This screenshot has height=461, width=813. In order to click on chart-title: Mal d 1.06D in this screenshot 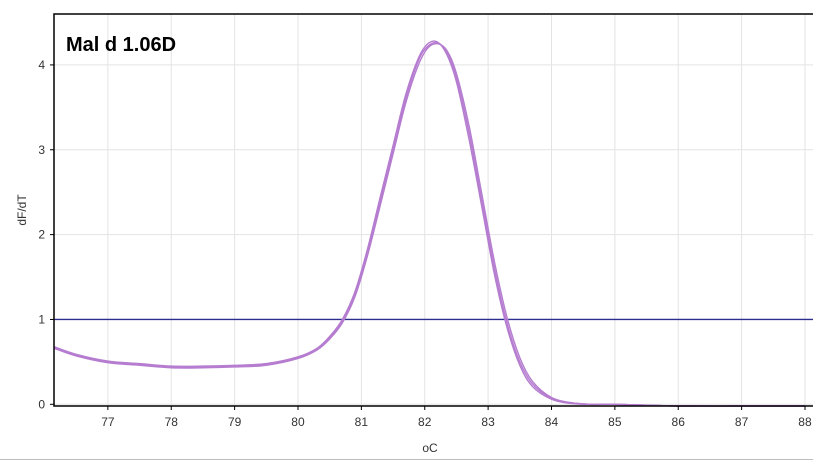, I will do `click(121, 45)`.